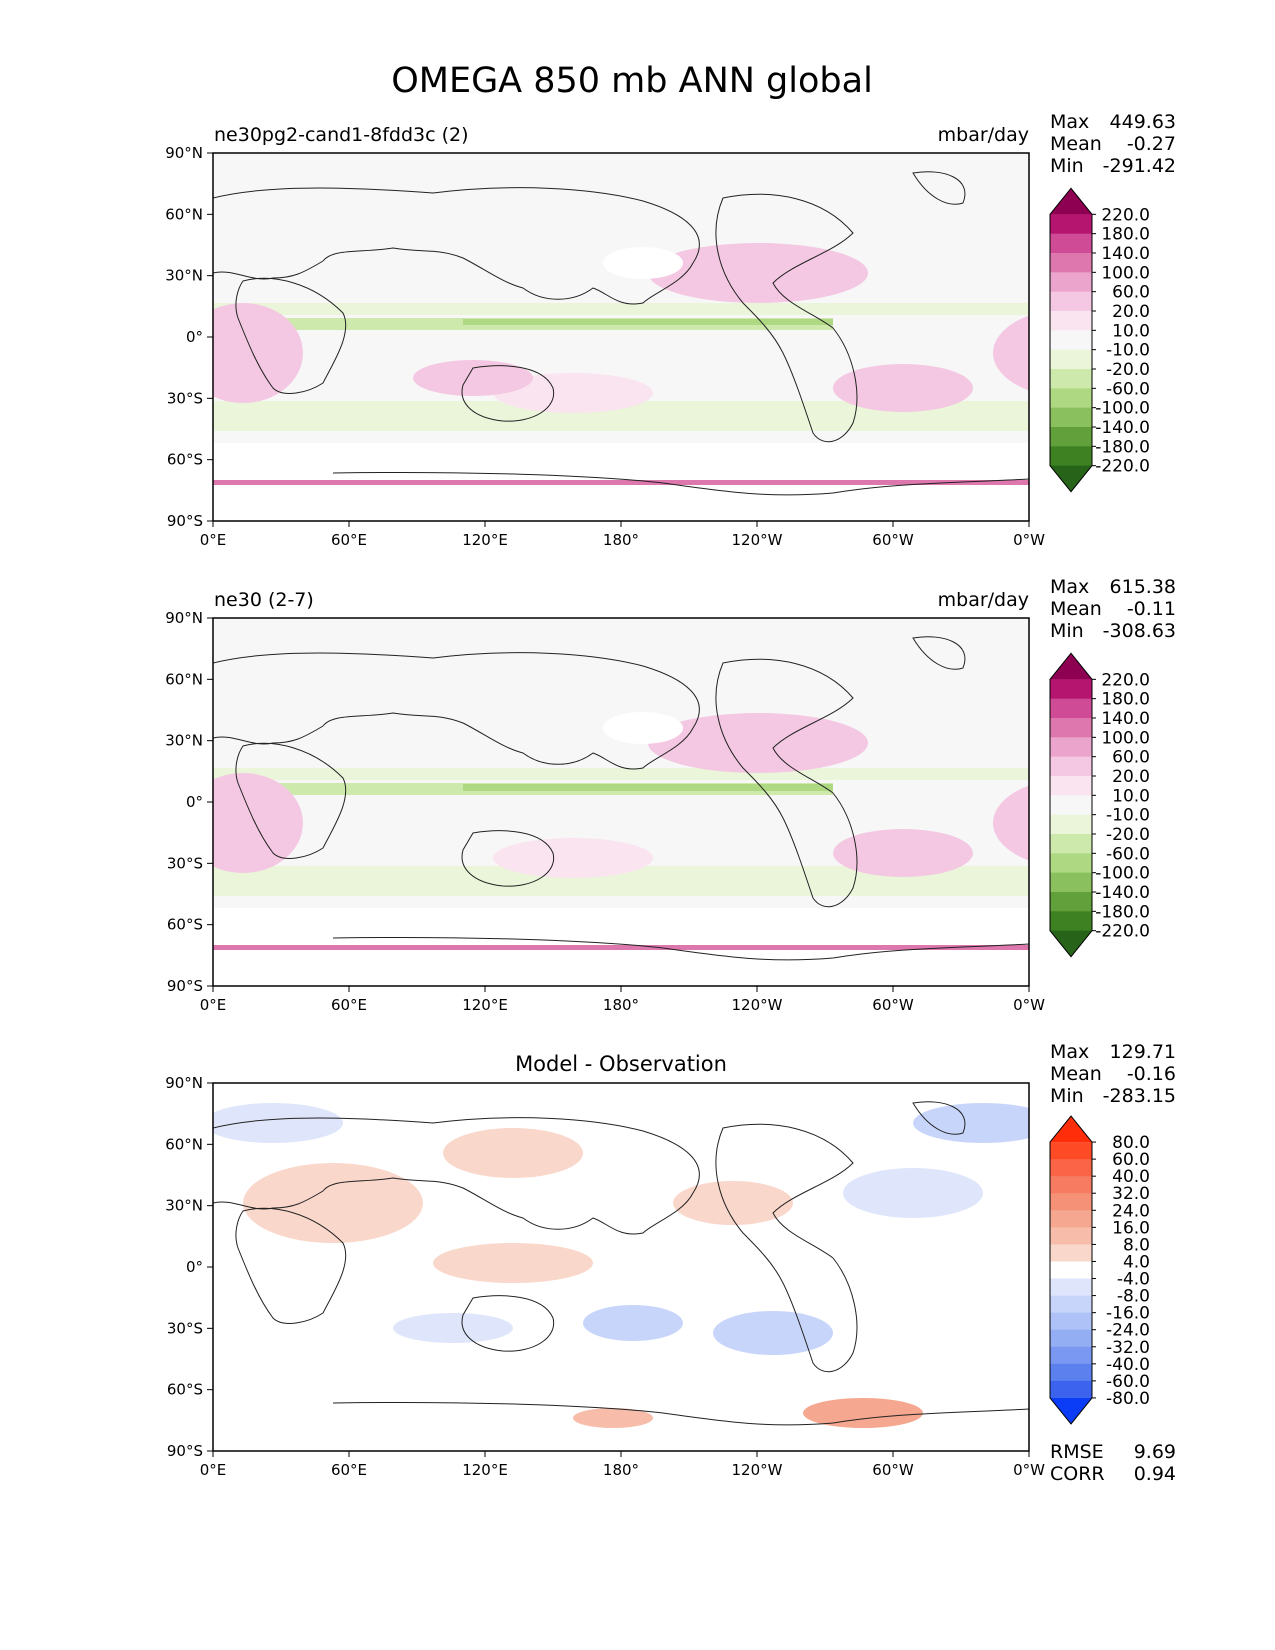 The image size is (1275, 1650). Describe the element at coordinates (632, 81) in the screenshot. I see `figure-title: OMEGA 850 mb ANN global` at that location.